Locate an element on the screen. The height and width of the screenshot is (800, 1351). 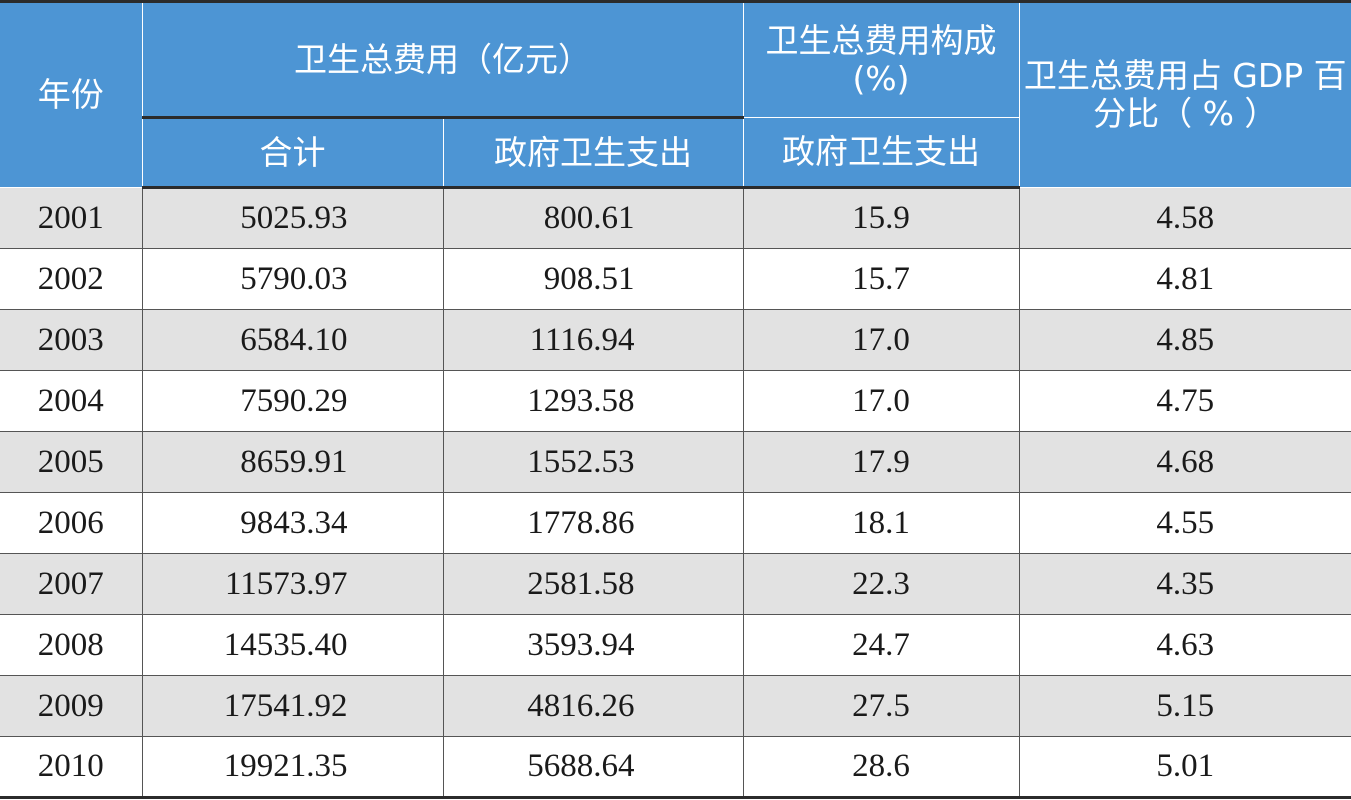
header-row-sub: 合计 政府卫生支出 政府卫生支出 is located at coordinates (675, 153).